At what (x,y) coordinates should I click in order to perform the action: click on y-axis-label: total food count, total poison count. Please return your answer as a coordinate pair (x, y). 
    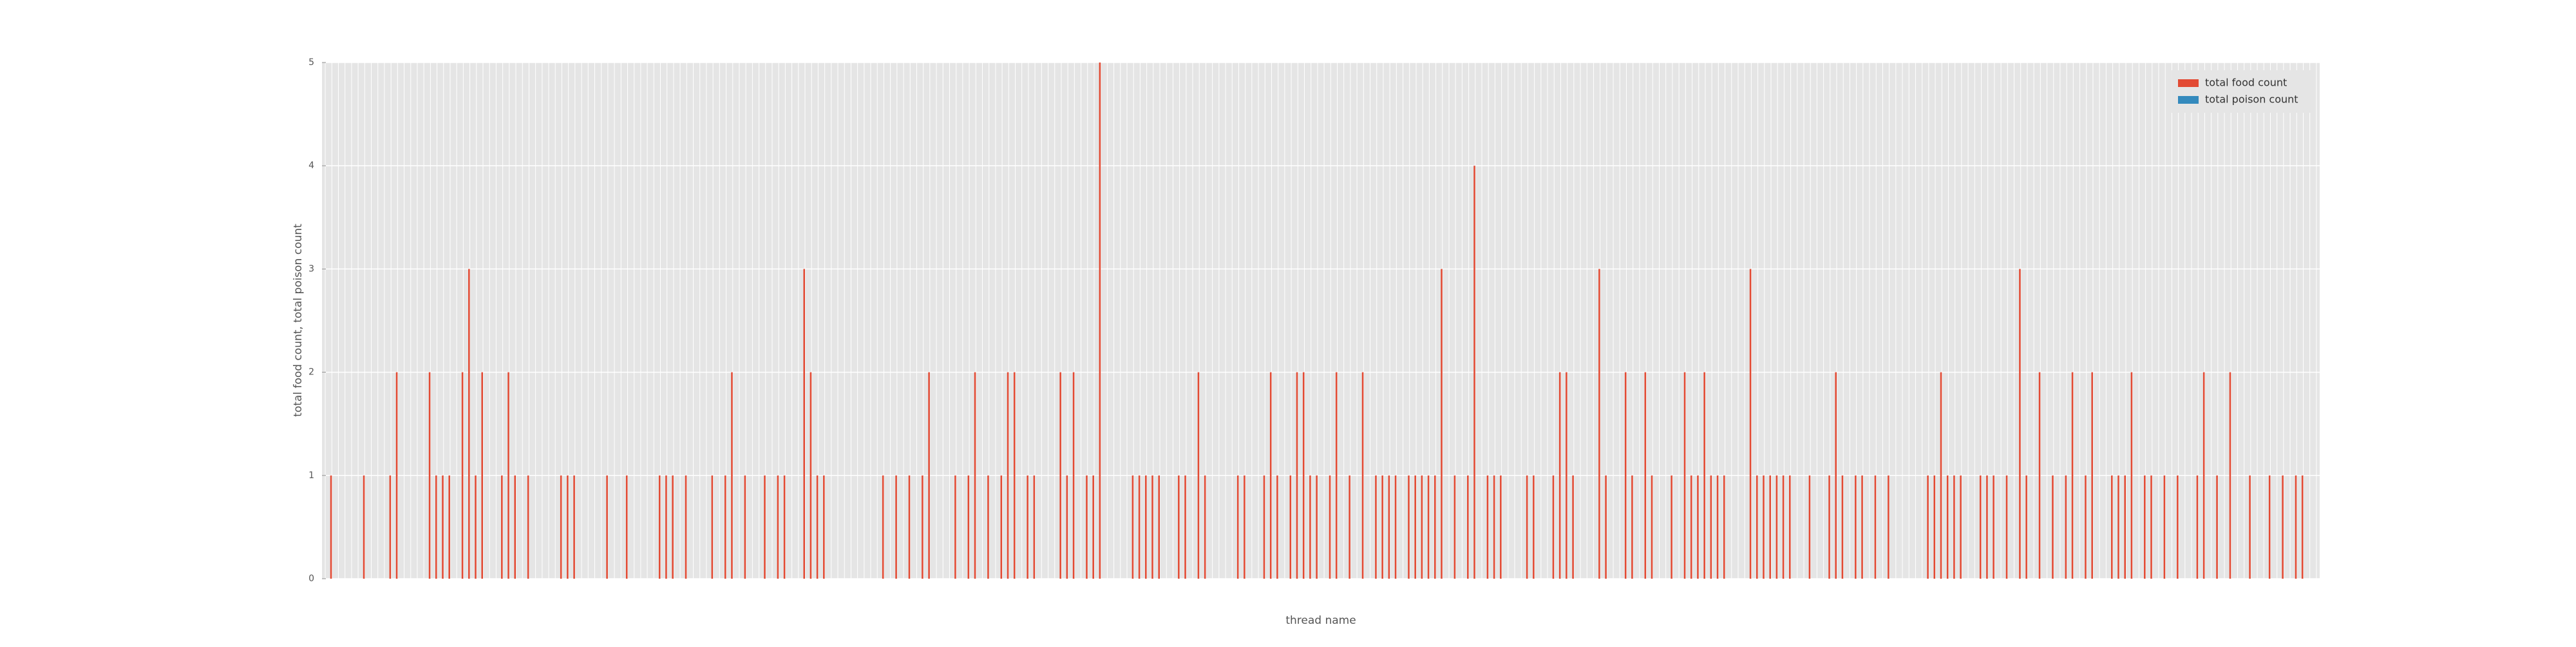
    Looking at the image, I should click on (298, 320).